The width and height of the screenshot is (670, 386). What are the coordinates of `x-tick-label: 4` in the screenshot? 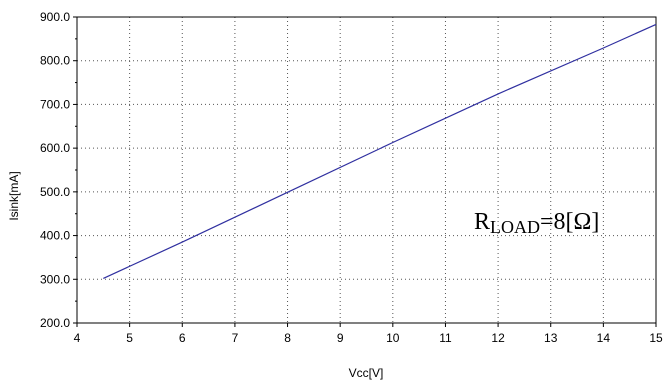 It's located at (77, 338).